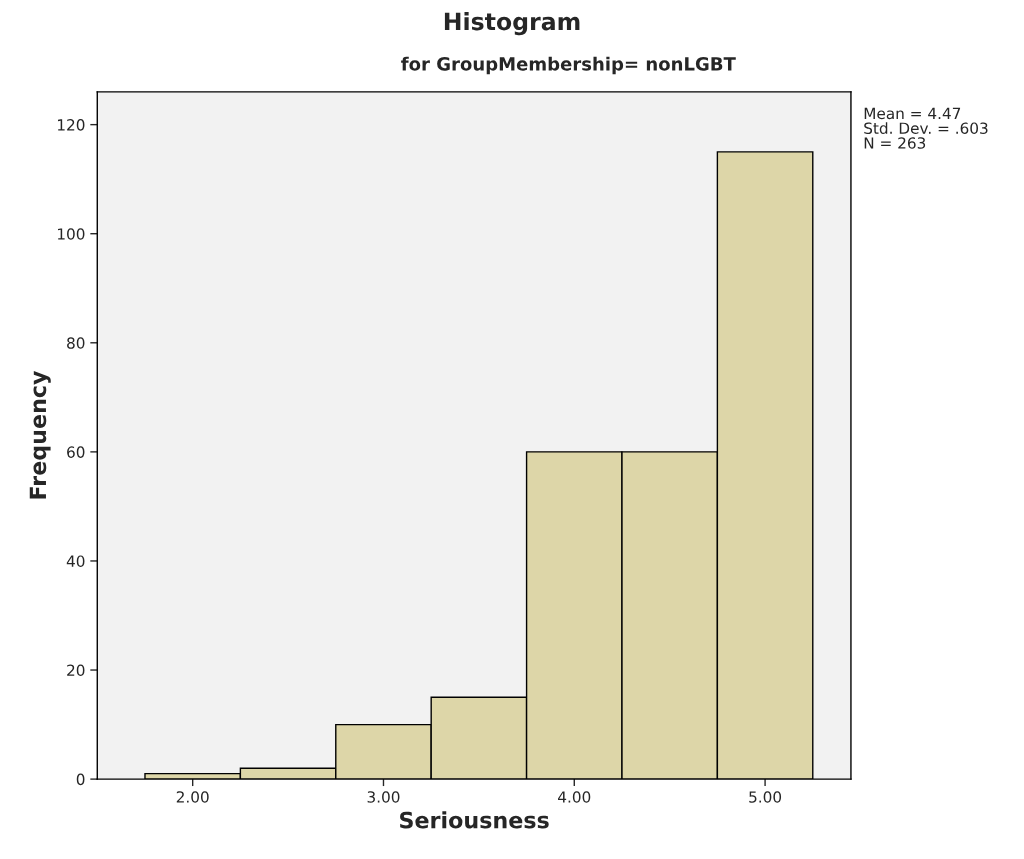 Image resolution: width=1024 pixels, height=859 pixels. I want to click on y-tick-label: 120, so click(71, 125).